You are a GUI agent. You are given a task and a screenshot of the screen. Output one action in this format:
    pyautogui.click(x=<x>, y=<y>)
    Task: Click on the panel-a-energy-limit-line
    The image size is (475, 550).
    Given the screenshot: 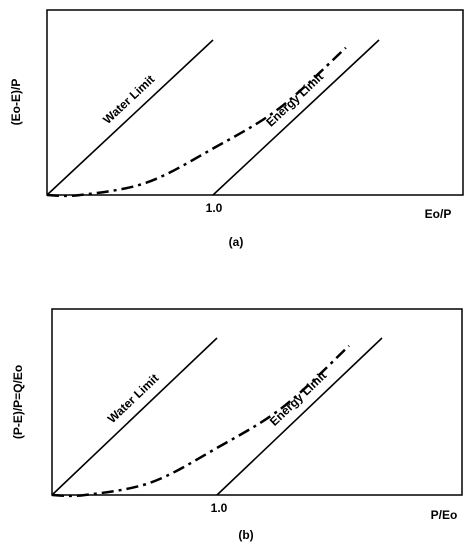 What is the action you would take?
    pyautogui.click(x=296, y=117)
    